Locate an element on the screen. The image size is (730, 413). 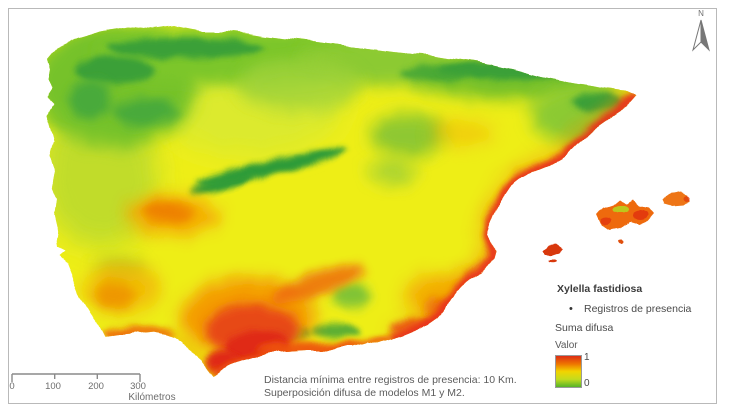
color-ramp is located at coordinates (568, 371).